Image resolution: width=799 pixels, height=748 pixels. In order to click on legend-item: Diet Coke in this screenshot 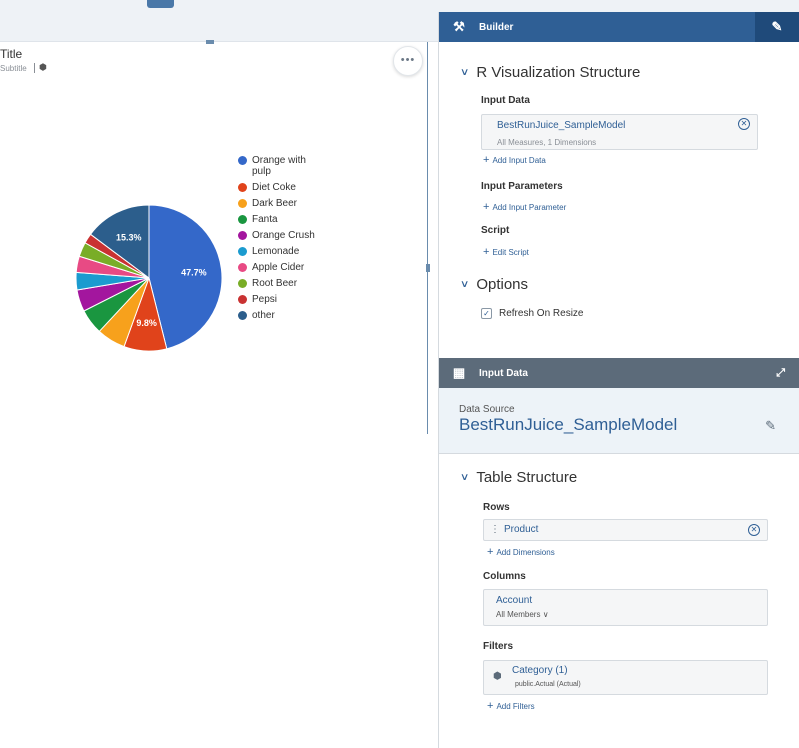, I will do `click(278, 187)`.